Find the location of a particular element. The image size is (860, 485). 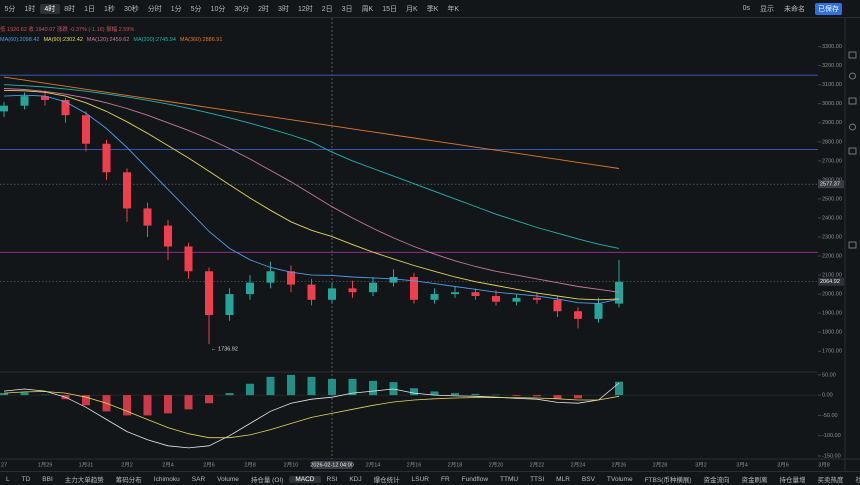

interval-button: 1时 is located at coordinates (30, 9).